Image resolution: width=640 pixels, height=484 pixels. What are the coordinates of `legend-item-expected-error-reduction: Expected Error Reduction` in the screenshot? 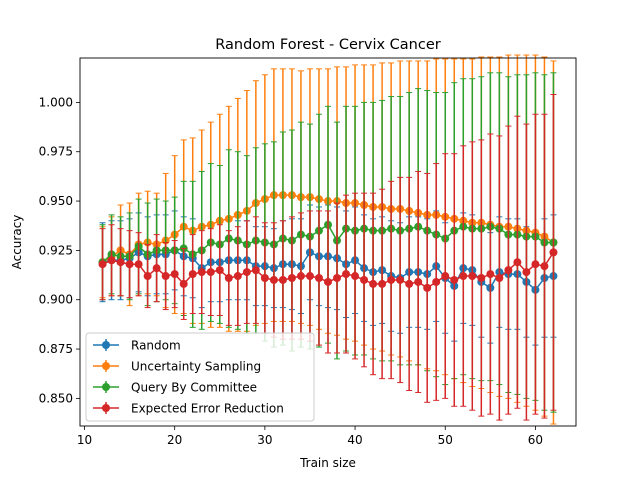 It's located at (188, 409).